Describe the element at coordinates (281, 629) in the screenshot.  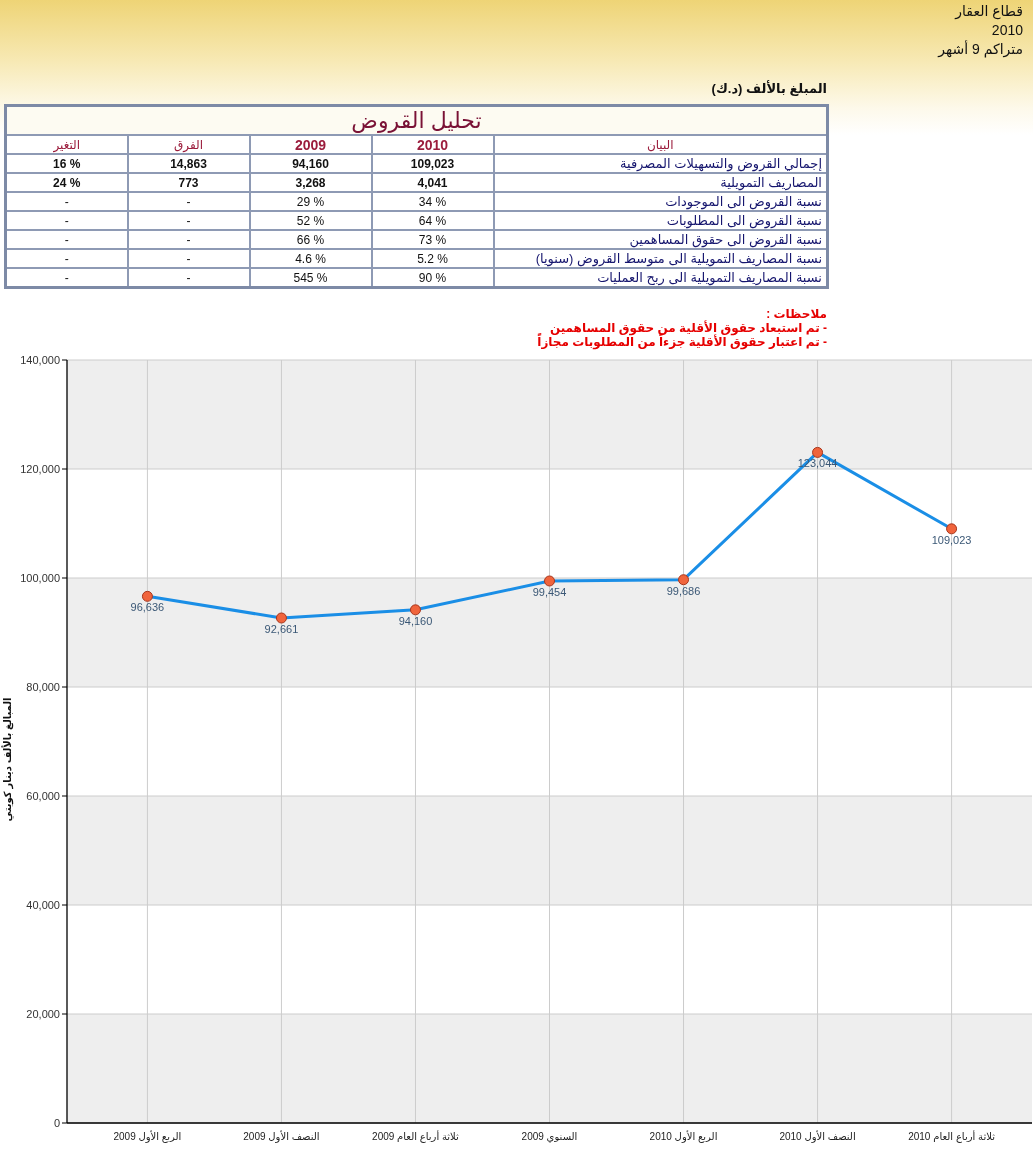
I see `data-label: 92,661` at that location.